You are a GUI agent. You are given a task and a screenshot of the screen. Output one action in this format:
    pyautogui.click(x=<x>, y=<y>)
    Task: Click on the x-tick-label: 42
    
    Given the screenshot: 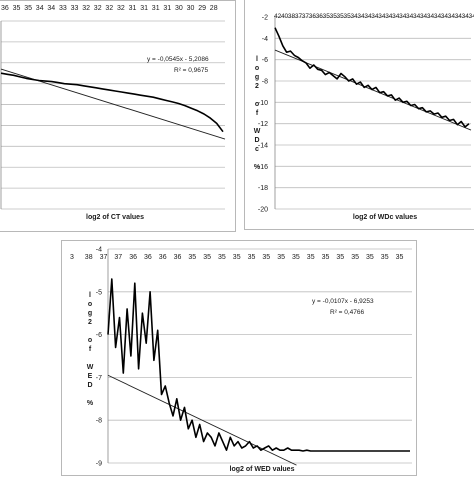 What is the action you would take?
    pyautogui.click(x=278, y=16)
    